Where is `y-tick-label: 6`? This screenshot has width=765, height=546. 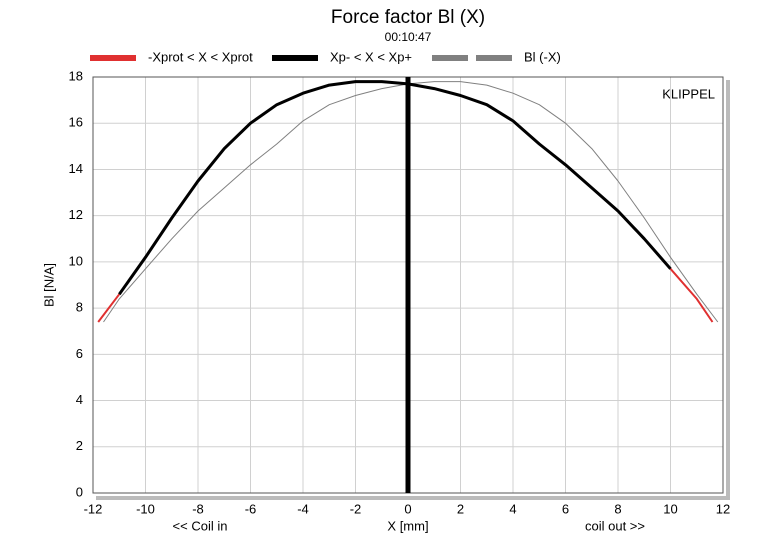
y-tick-label: 6 is located at coordinates (79, 353).